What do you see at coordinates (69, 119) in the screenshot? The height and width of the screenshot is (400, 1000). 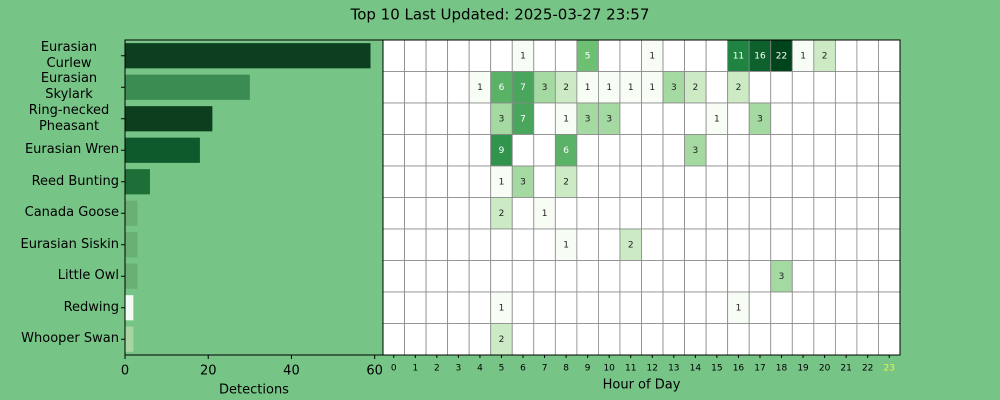 I see `y-tick-label-box: Ring-necked Pheasant` at bounding box center [69, 119].